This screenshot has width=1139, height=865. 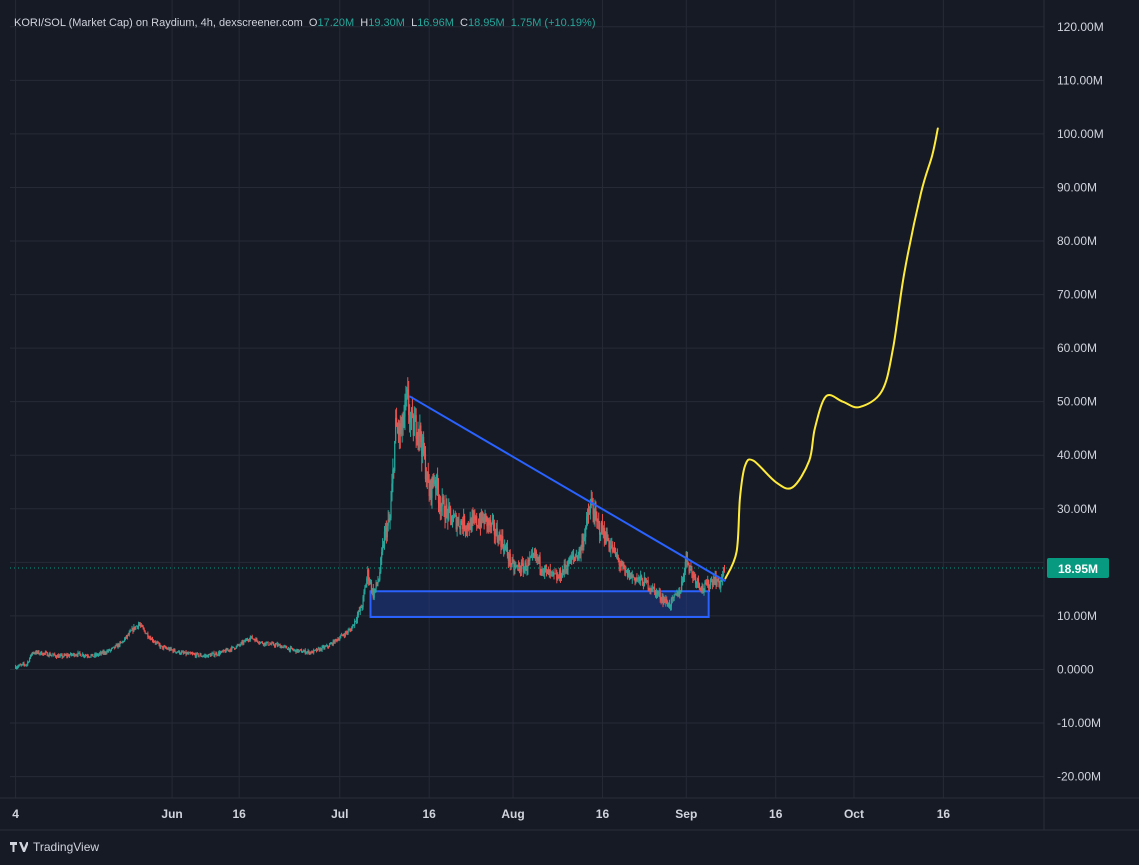 What do you see at coordinates (339, 814) in the screenshot?
I see `x-tick-label: Jul` at bounding box center [339, 814].